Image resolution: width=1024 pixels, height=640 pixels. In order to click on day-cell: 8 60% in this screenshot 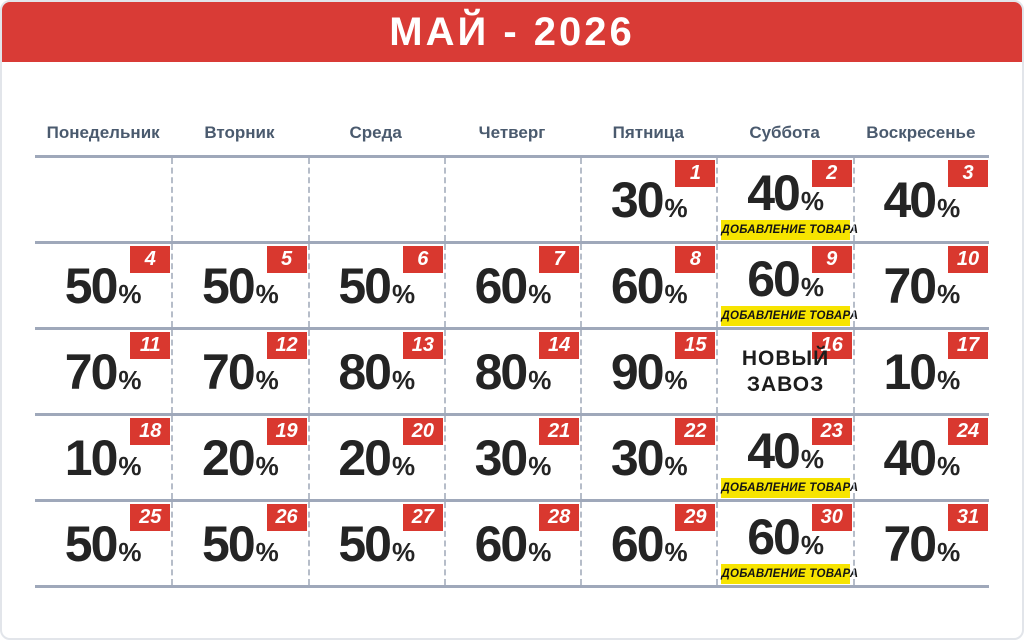, I will do `click(648, 285)`.